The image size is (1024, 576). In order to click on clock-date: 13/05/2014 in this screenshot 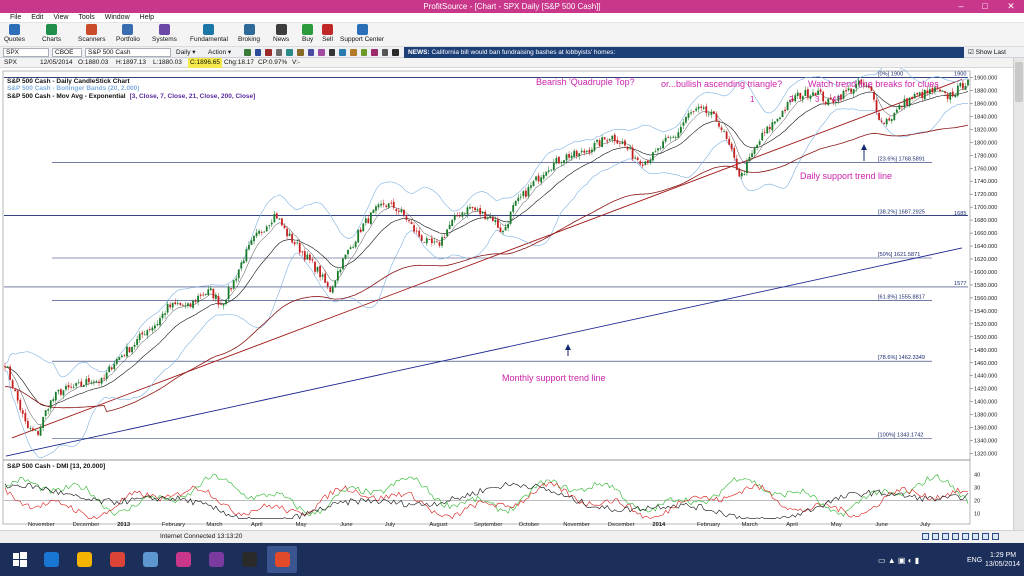, I will do `click(1003, 564)`.